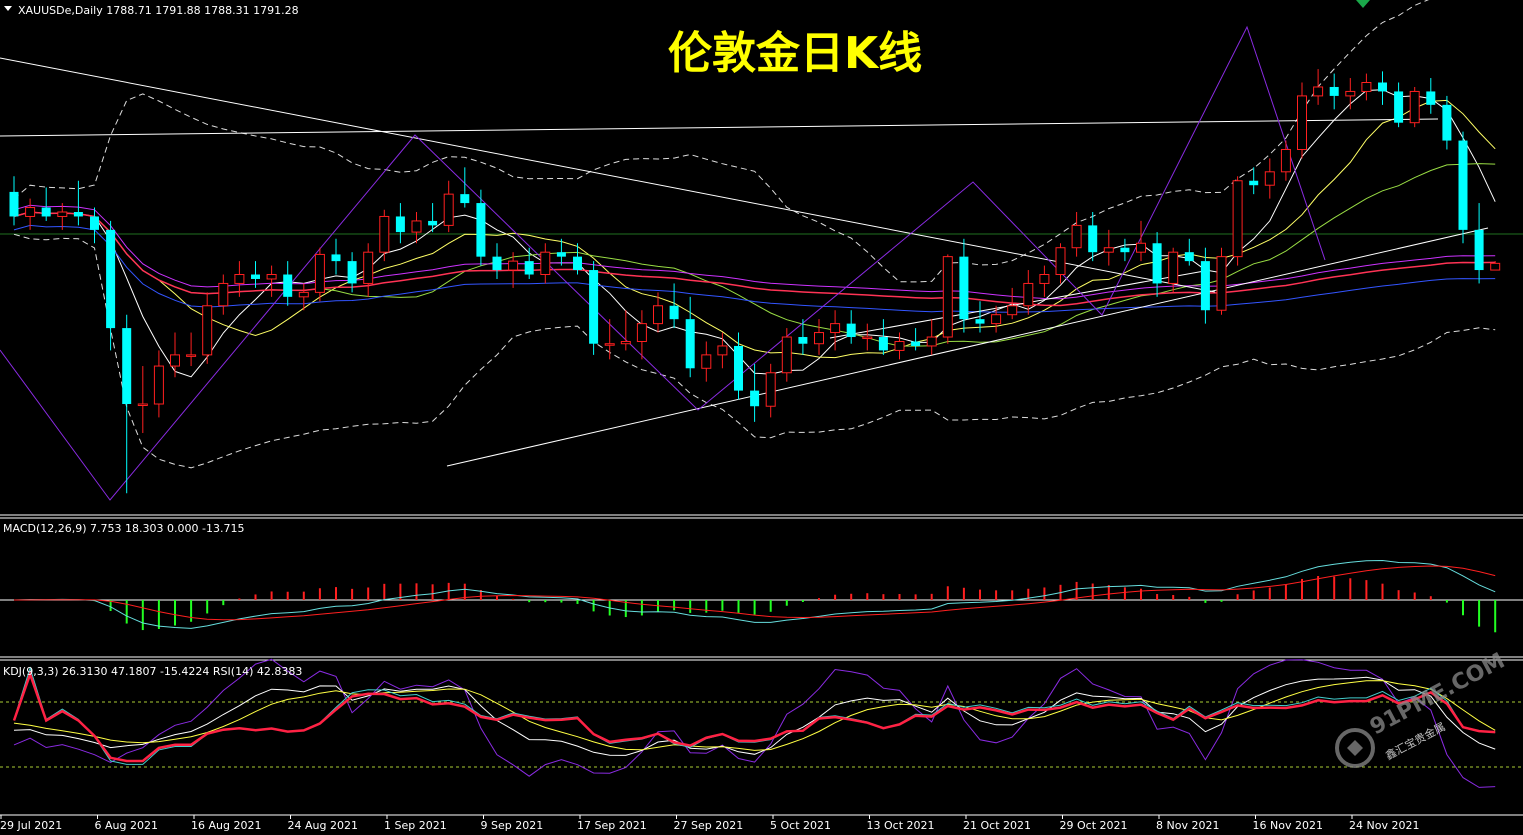 The height and width of the screenshot is (835, 1523). Describe the element at coordinates (800, 825) in the screenshot. I see `time-axis-label: 5 Oct 2021` at that location.